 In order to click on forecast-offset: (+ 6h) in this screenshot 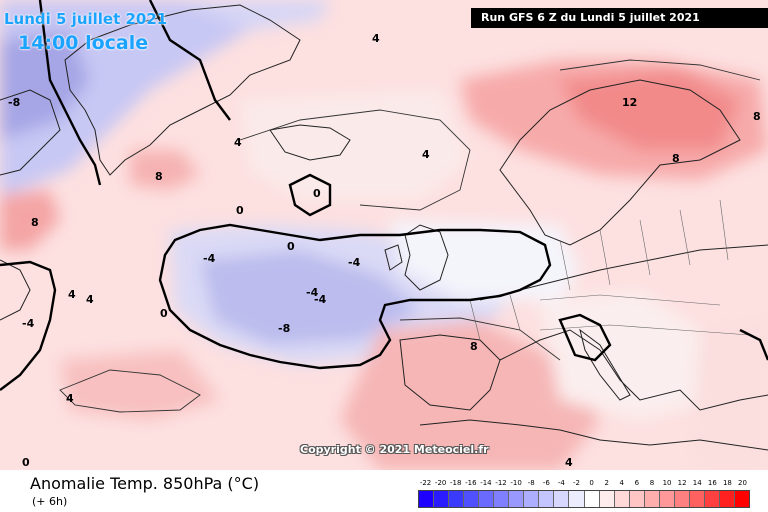, I will do `click(50, 501)`.